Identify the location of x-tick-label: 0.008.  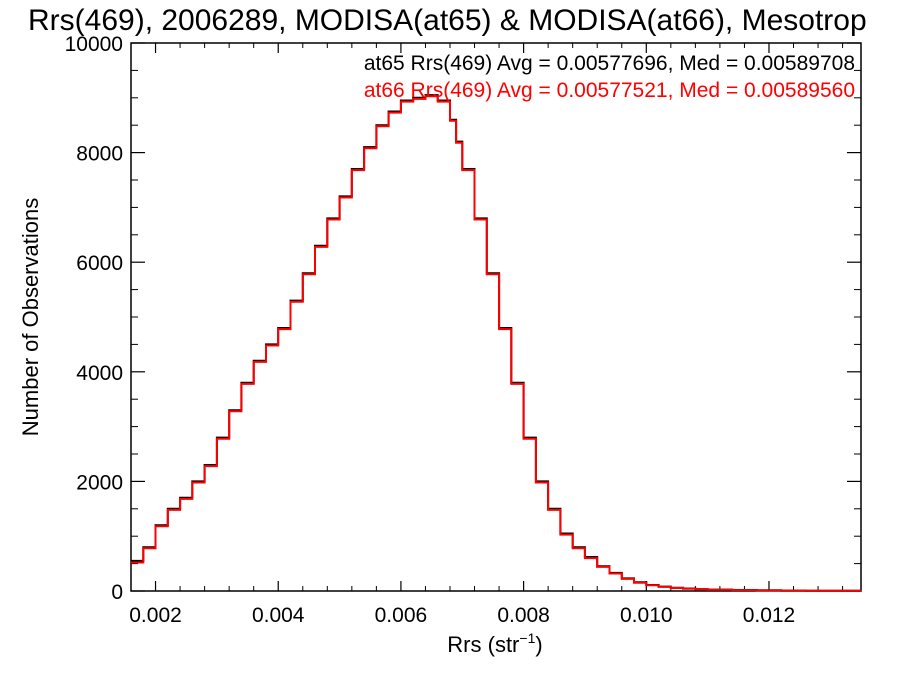
(523, 615).